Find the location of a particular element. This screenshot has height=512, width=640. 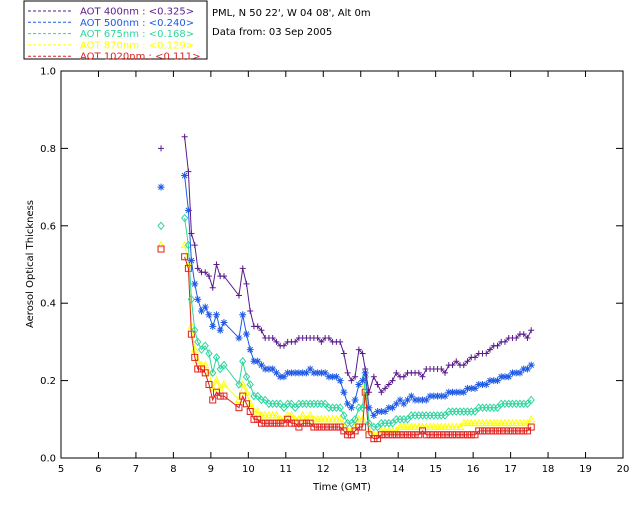

legend-entry: AOT 1020nm : <0.111> is located at coordinates (140, 57).